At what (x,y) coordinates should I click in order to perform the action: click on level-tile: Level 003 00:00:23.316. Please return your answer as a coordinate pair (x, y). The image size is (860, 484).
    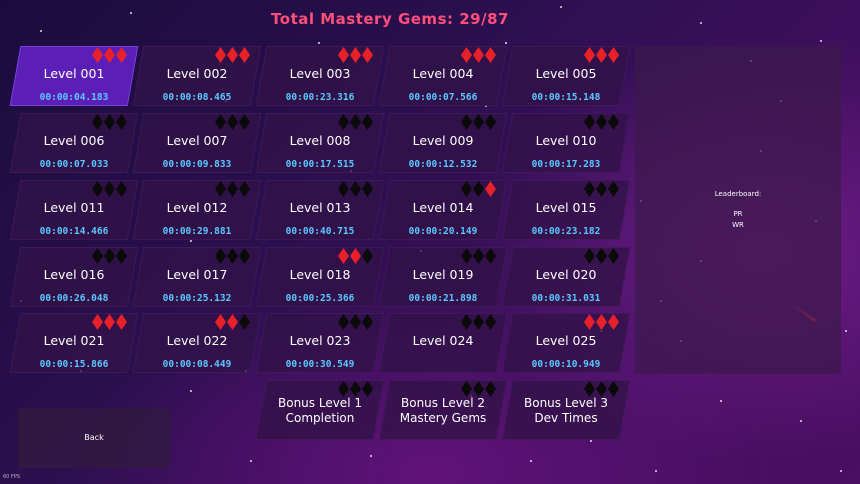
    Looking at the image, I should click on (320, 76).